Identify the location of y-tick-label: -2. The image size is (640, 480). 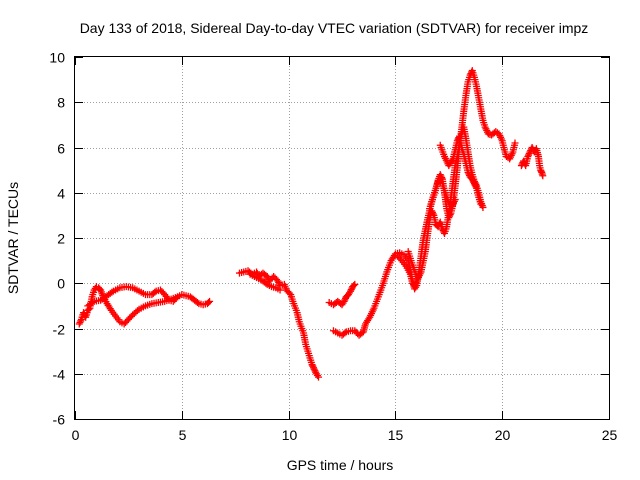
(59, 330).